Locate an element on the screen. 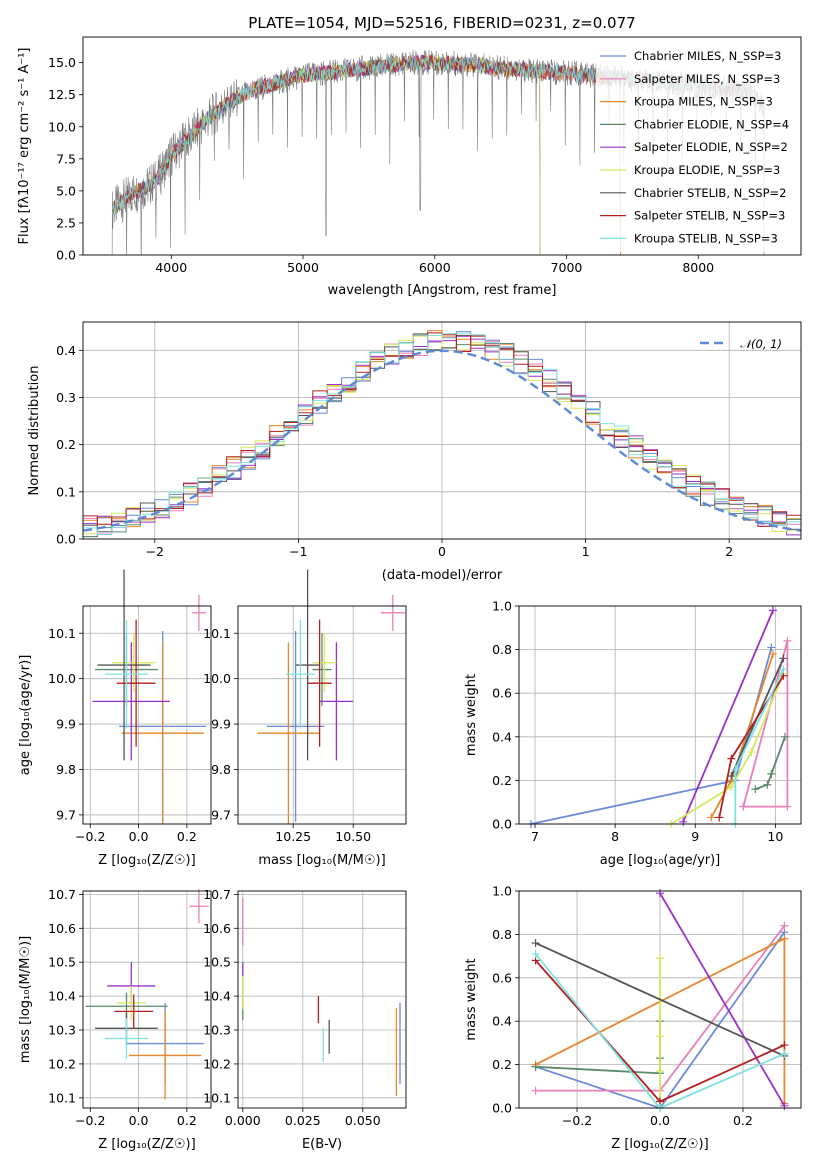  residuals-xtick-label: 0 is located at coordinates (442, 551).